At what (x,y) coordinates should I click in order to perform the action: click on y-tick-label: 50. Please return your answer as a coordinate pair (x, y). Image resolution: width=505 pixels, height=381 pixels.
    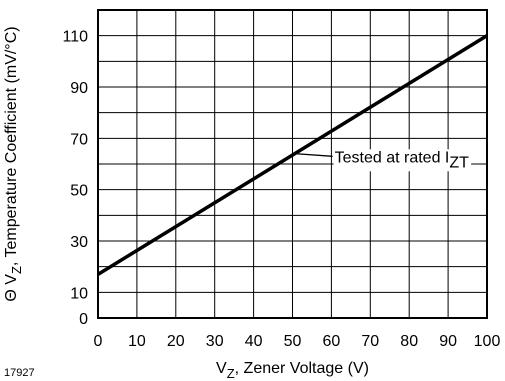
    Looking at the image, I should click on (79, 191).